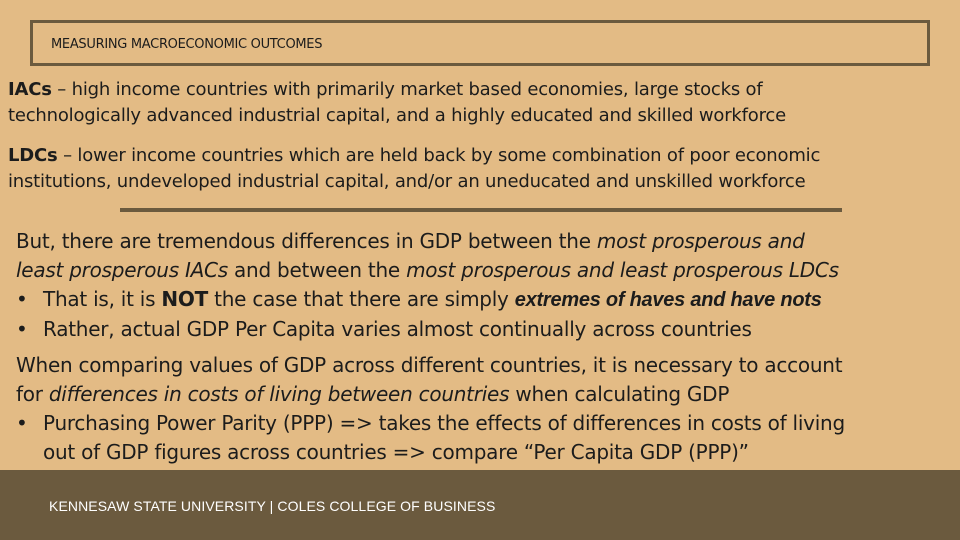 The height and width of the screenshot is (540, 960). I want to click on b1-text-c: the case that there are simply, so click(361, 299).